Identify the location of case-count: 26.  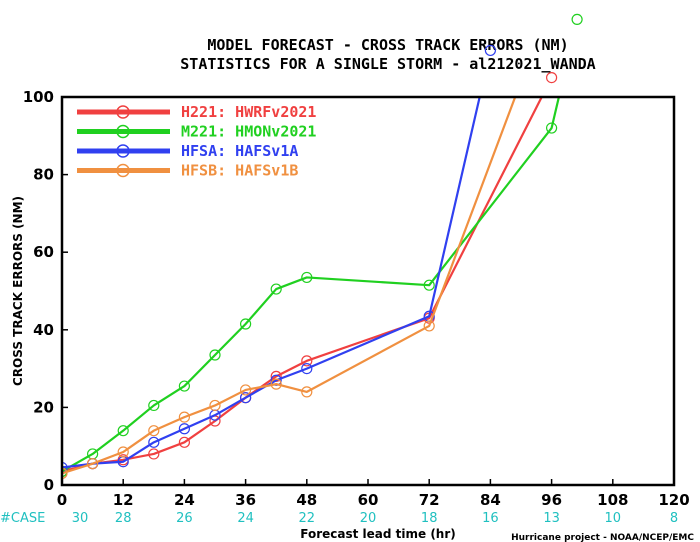
(184, 518).